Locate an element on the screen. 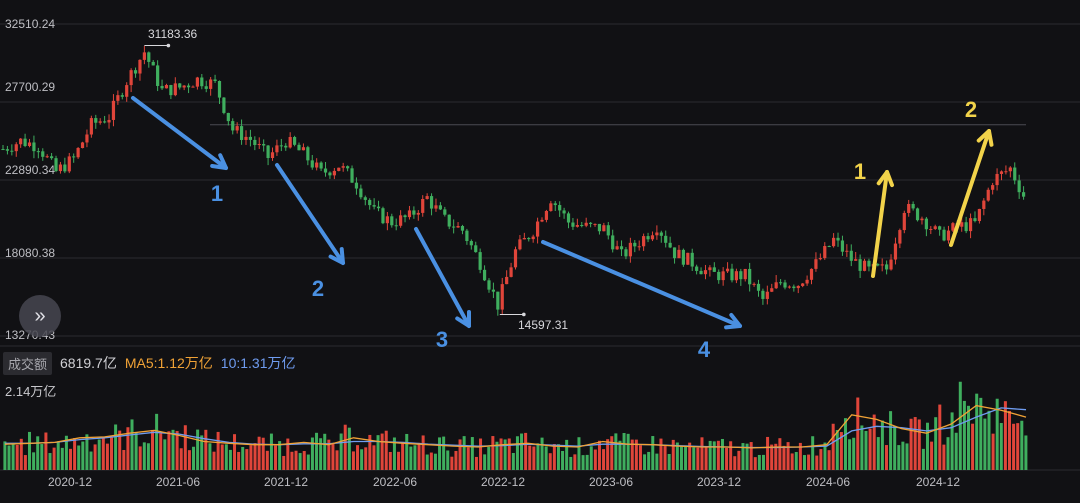 This screenshot has width=1080, height=503. blue-arrow-1-head is located at coordinates (219, 161).